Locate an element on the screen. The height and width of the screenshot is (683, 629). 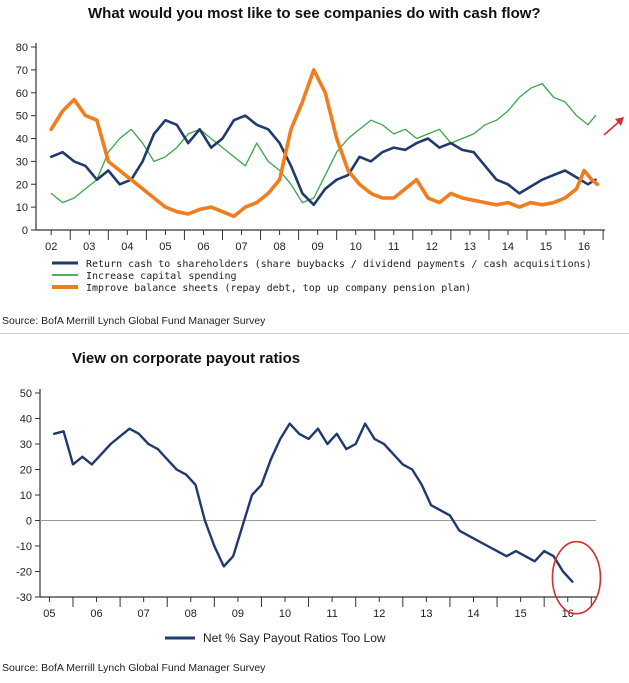
panel-divider is located at coordinates (314, 333).